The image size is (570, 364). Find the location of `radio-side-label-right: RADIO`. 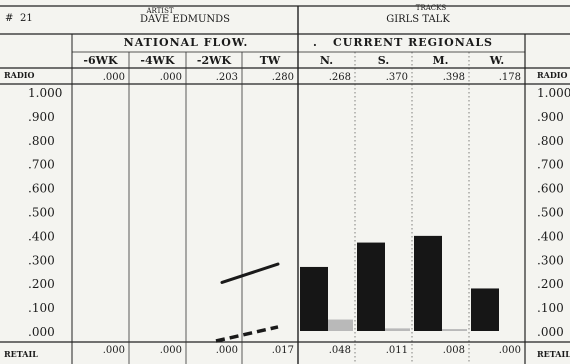

radio-side-label-right: RADIO is located at coordinates (552, 75).